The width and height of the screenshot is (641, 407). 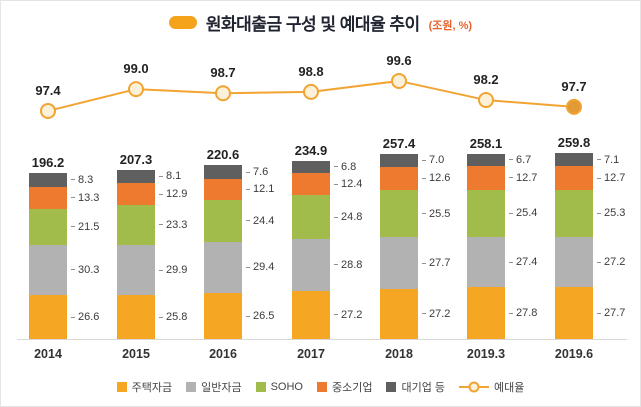 I want to click on segment-value-label: 28.8, so click(x=348, y=265).